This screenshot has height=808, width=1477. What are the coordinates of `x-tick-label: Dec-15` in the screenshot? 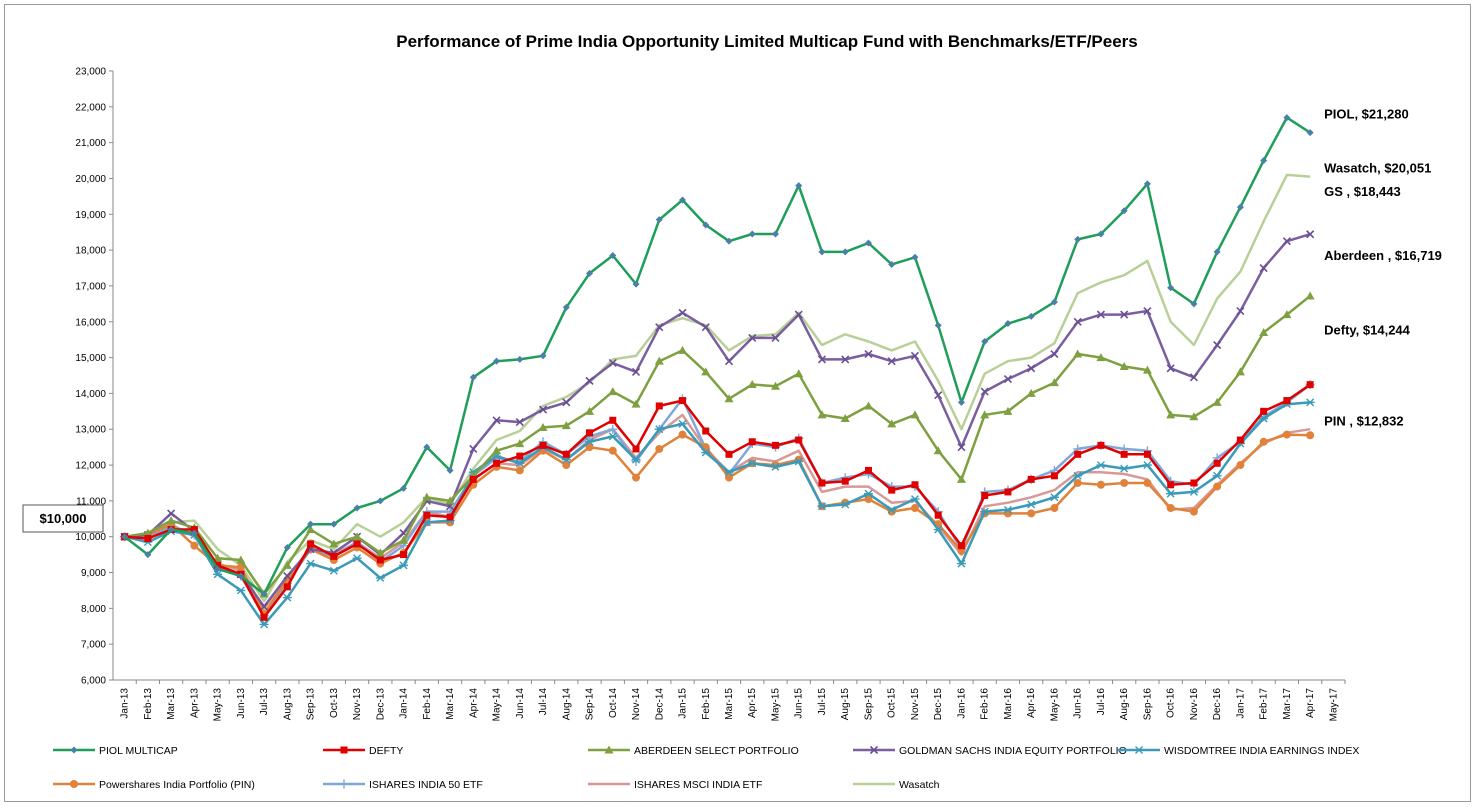 It's located at (938, 704).